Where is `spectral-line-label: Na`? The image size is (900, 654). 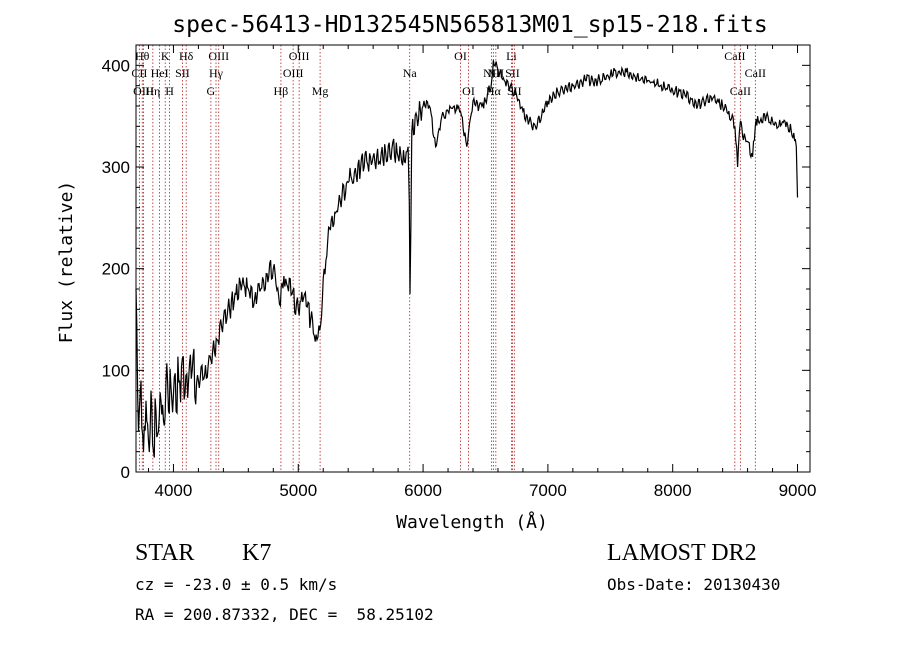
spectral-line-label: Na is located at coordinates (410, 73).